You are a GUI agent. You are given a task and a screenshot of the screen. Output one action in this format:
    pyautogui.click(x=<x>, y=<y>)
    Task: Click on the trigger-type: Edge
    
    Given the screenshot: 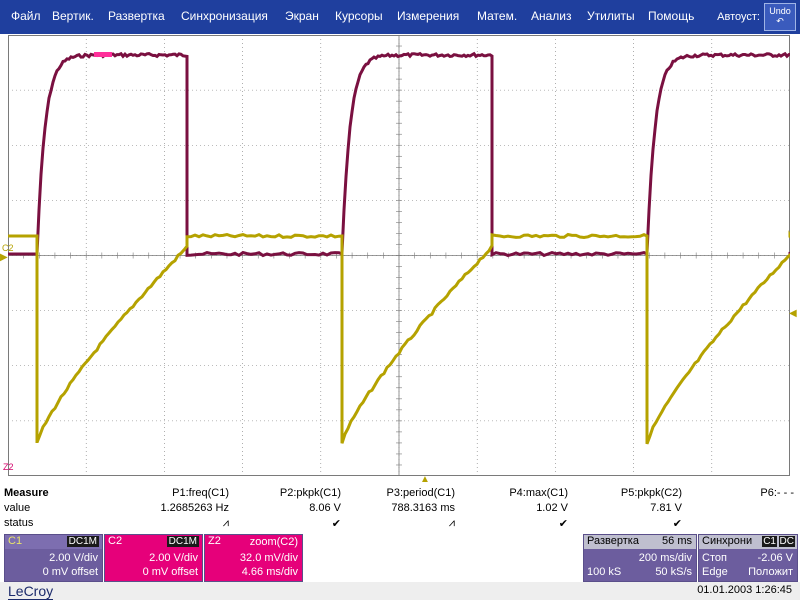 What is the action you would take?
    pyautogui.click(x=715, y=572)
    